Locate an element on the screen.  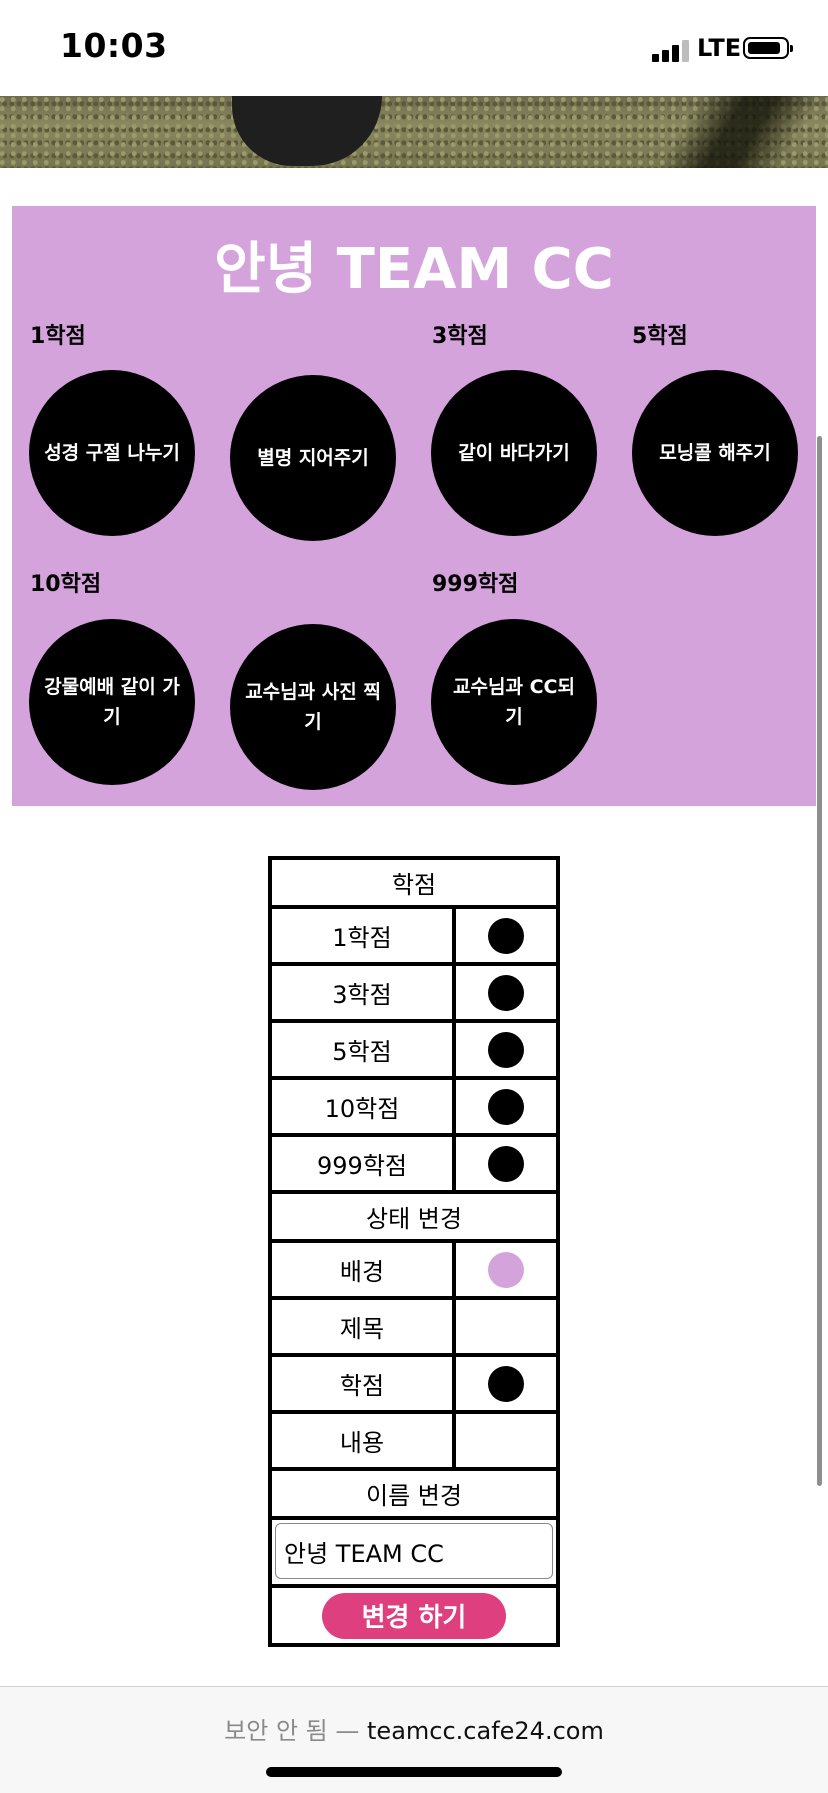
grade-label: 999학점 is located at coordinates (475, 584).